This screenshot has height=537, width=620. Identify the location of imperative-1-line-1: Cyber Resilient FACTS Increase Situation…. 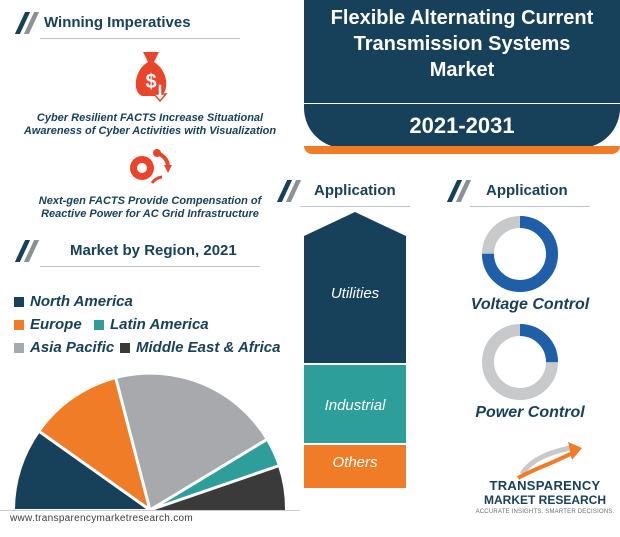
(150, 118).